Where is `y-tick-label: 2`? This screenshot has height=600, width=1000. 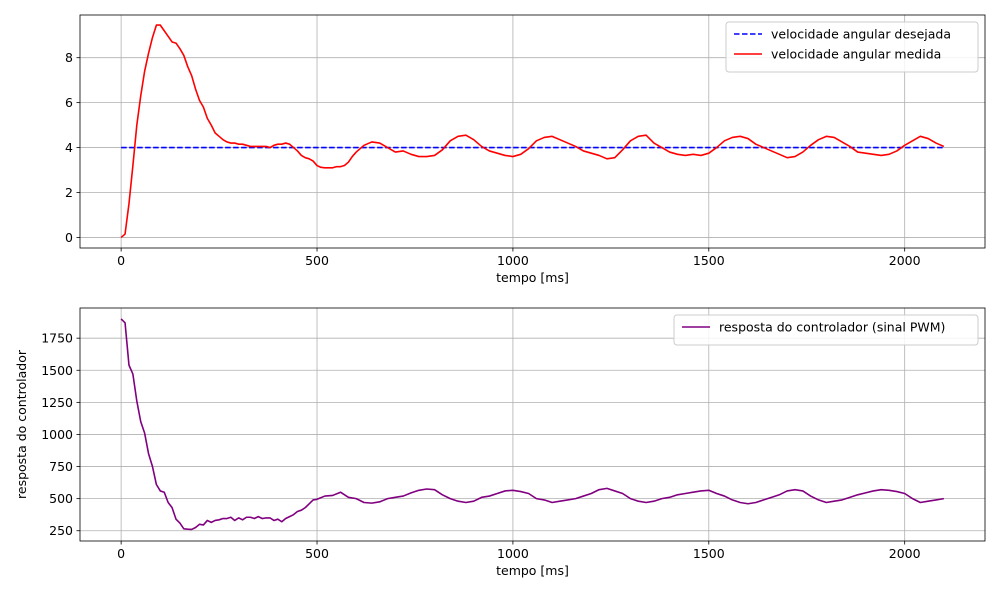
y-tick-label: 2 is located at coordinates (69, 192).